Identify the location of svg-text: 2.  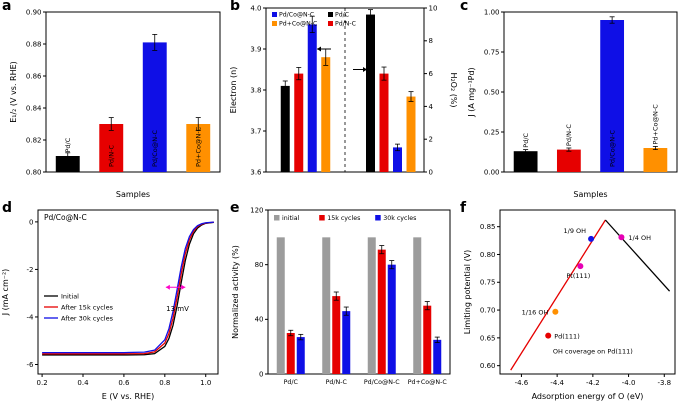
(431, 140).